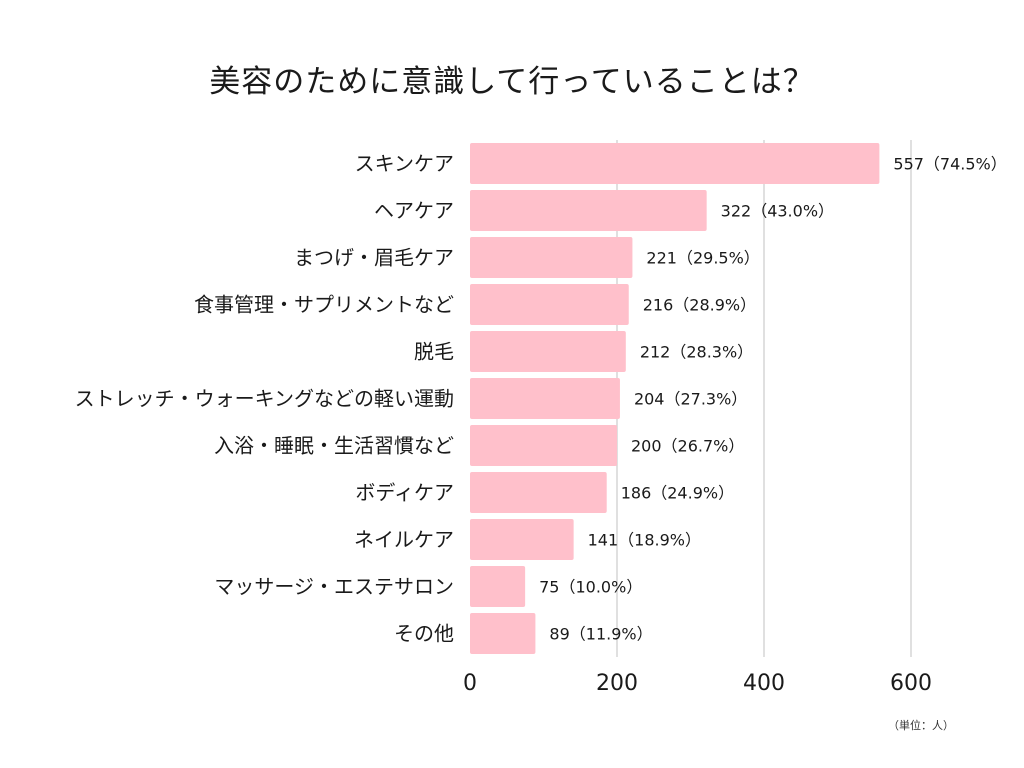 The image size is (1024, 768). Describe the element at coordinates (777, 211) in the screenshot. I see `value-label-1: 322（43.0%）` at that location.